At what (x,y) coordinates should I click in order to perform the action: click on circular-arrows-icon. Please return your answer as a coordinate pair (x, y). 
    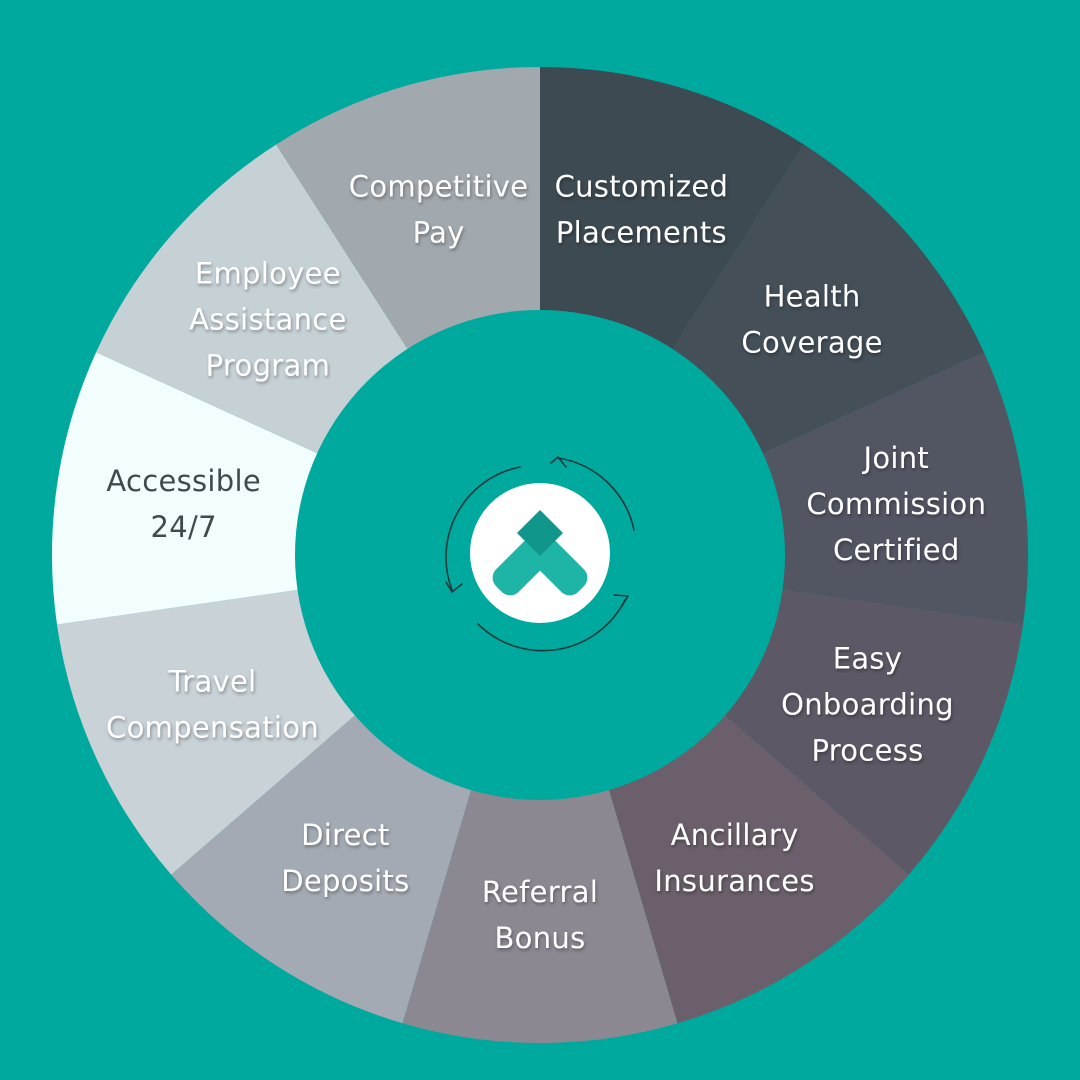
    Looking at the image, I should click on (540, 554).